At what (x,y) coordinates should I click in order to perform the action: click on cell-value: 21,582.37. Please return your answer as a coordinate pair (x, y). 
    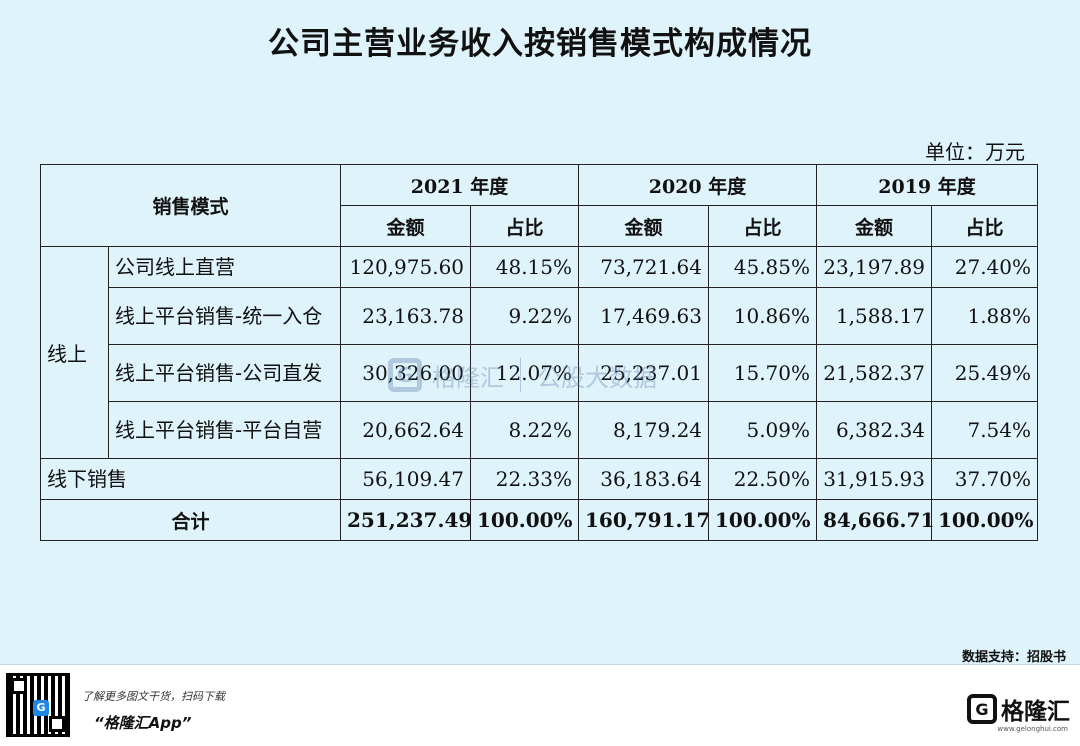
    Looking at the image, I should click on (874, 373).